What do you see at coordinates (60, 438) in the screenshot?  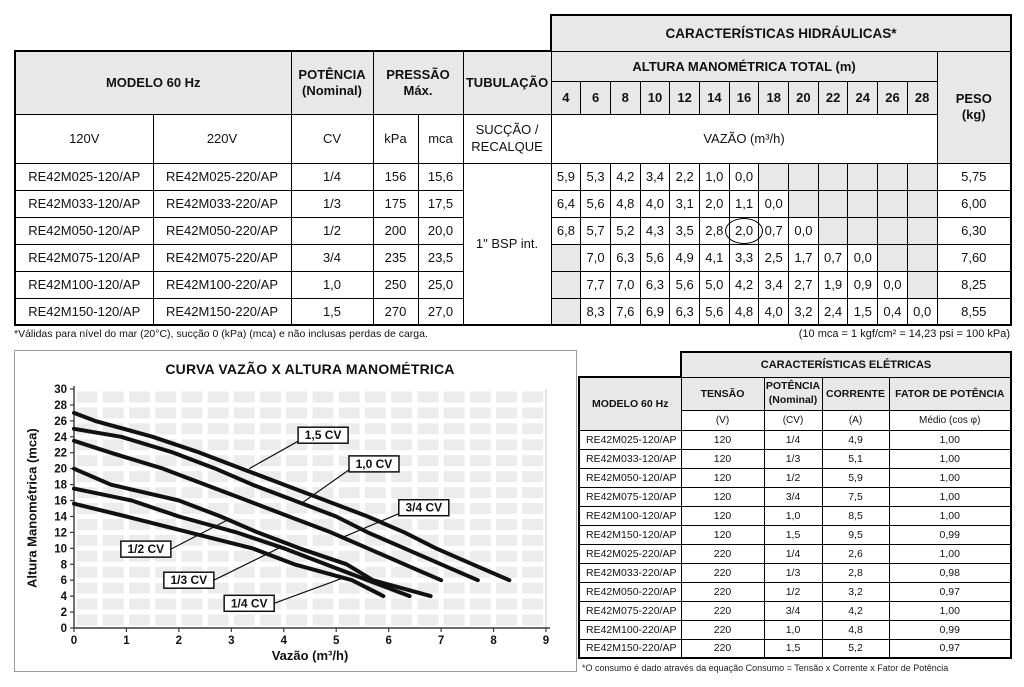 I see `y-tick-label: 24` at bounding box center [60, 438].